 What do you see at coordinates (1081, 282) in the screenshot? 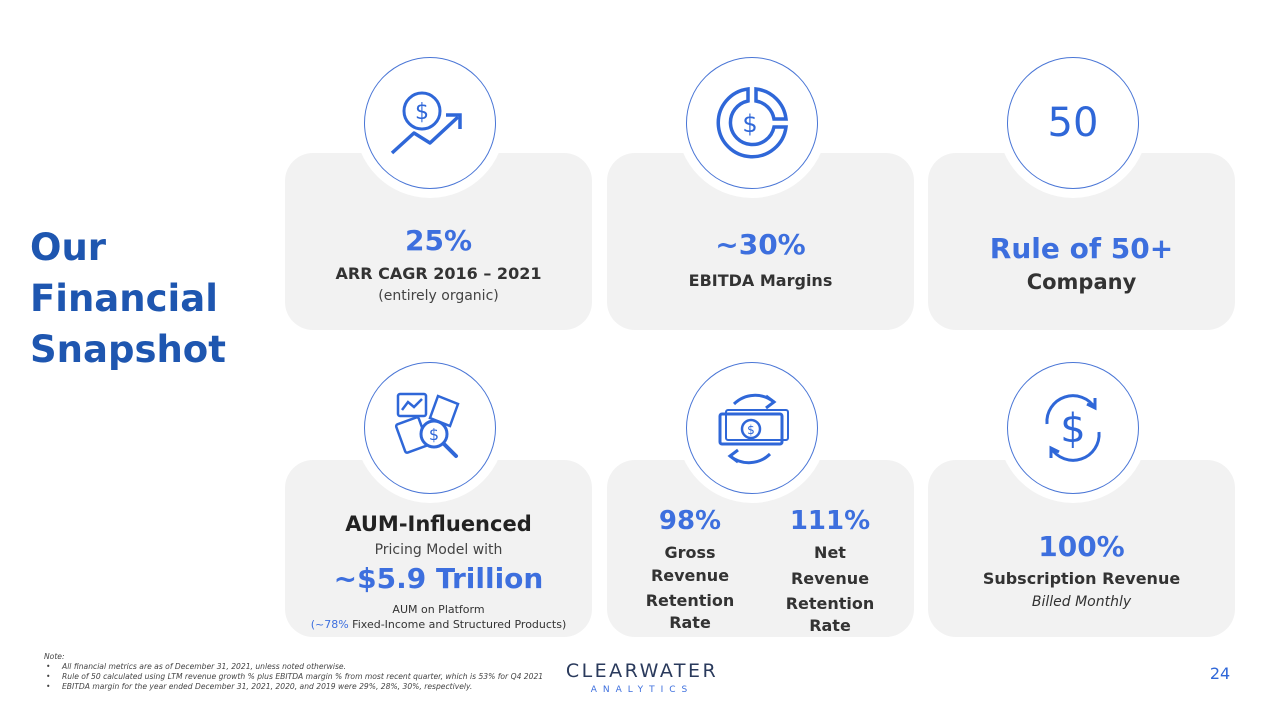
I see `rule-label: Company` at bounding box center [1081, 282].